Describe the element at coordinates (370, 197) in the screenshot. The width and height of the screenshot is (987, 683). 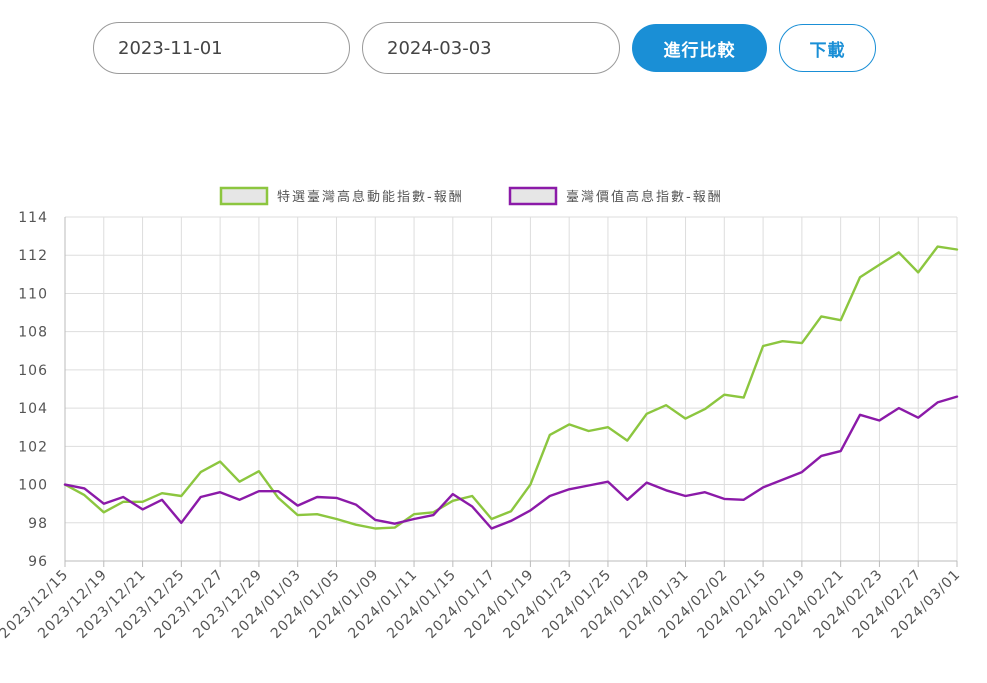
I see `legend-label-1: 特選臺灣高息動能指數-報酬` at that location.